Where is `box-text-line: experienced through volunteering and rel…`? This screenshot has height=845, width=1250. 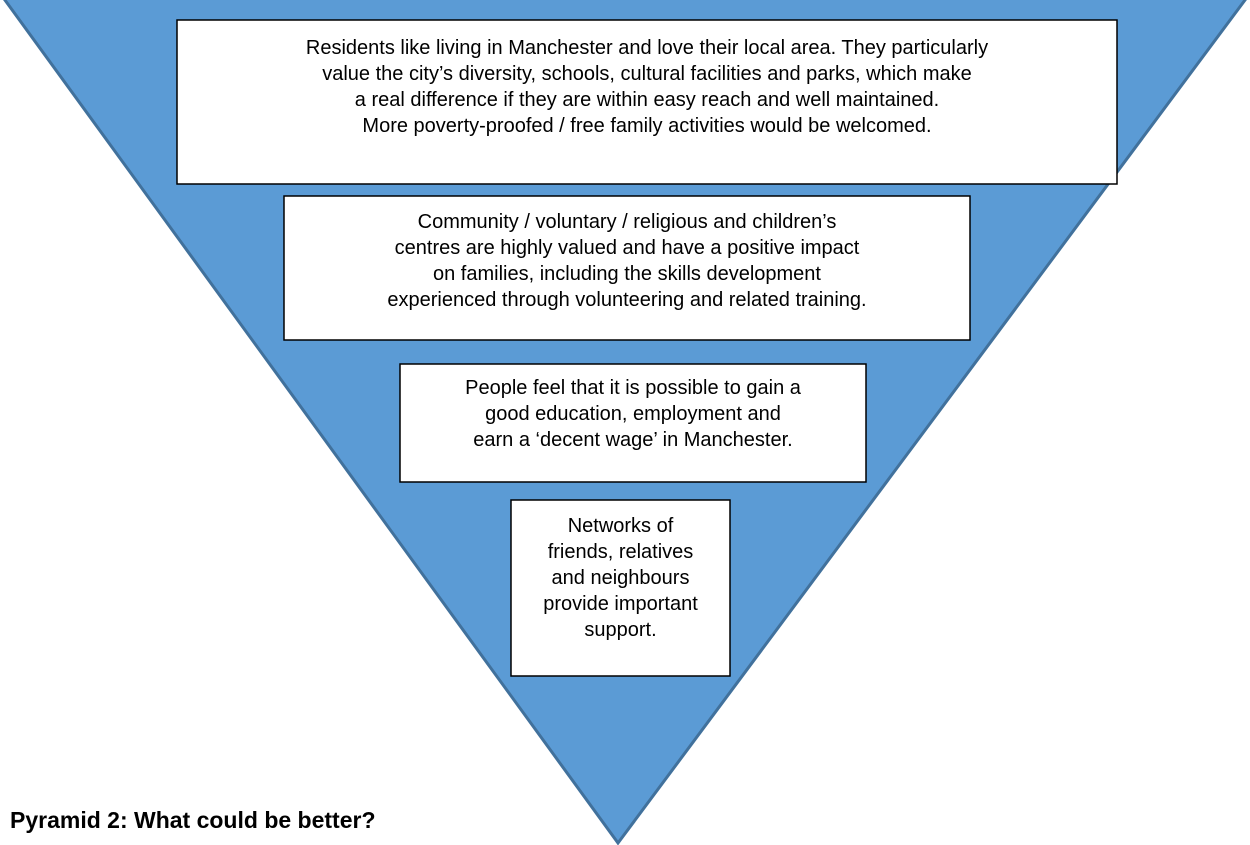
box-text-line: experienced through volunteering and rel… is located at coordinates (626, 300).